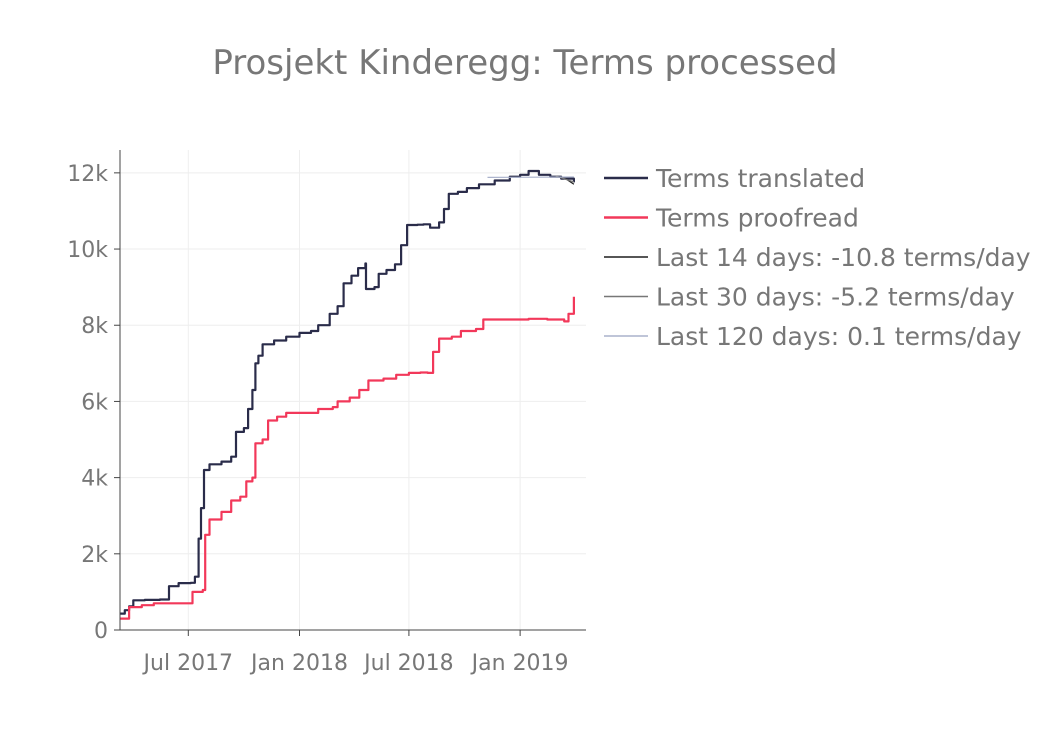 The image size is (1050, 750). What do you see at coordinates (760, 178) in the screenshot?
I see `legend-label: Terms translated` at bounding box center [760, 178].